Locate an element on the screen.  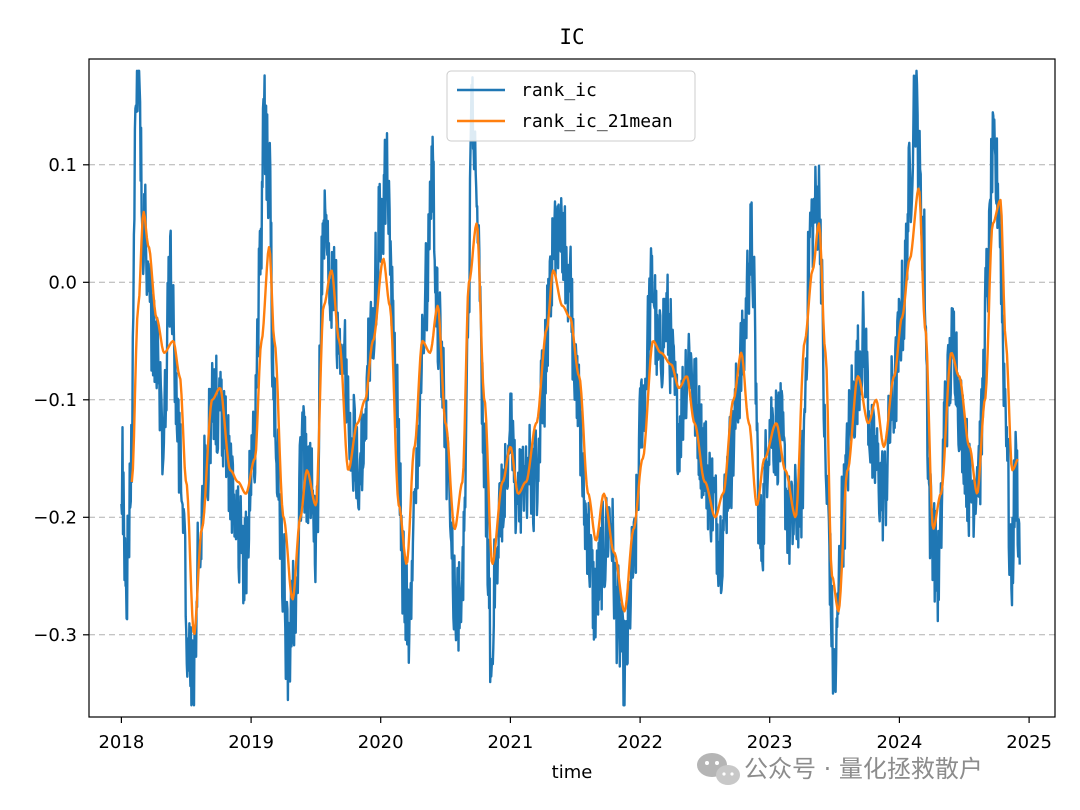
x-tick-label: 2020 is located at coordinates (381, 742).